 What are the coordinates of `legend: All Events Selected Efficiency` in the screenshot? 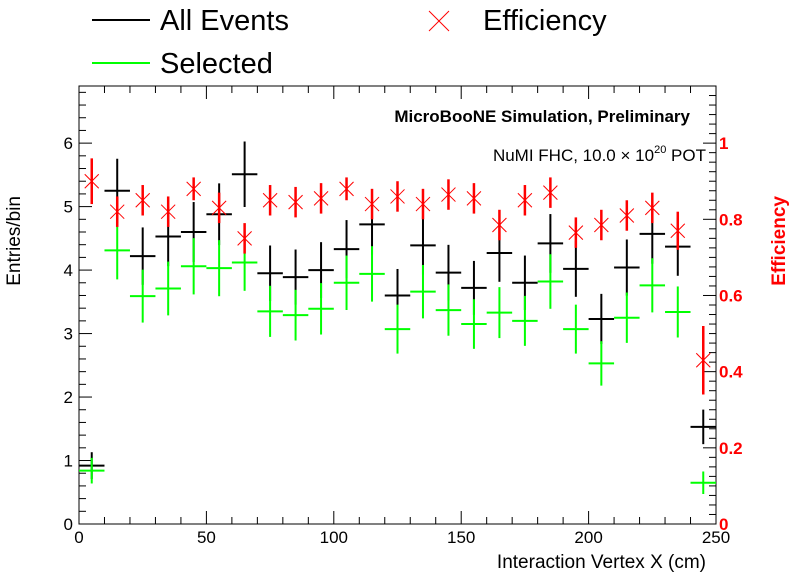 It's located at (349, 42).